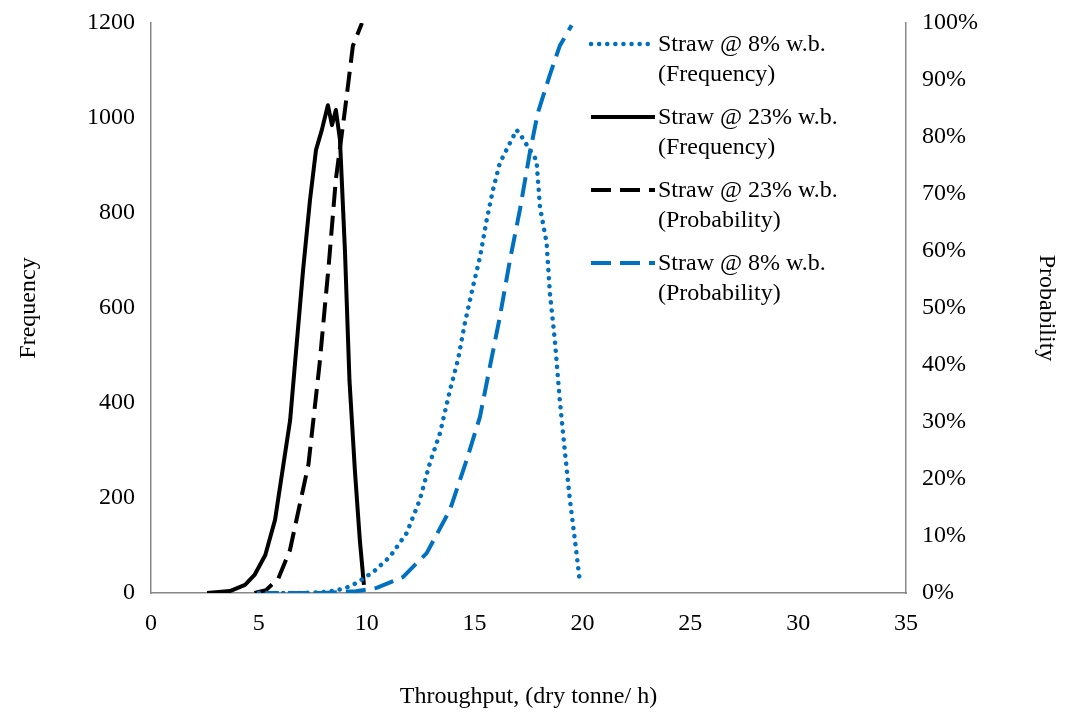  What do you see at coordinates (944, 192) in the screenshot?
I see `y2-tick-label: 70%` at bounding box center [944, 192].